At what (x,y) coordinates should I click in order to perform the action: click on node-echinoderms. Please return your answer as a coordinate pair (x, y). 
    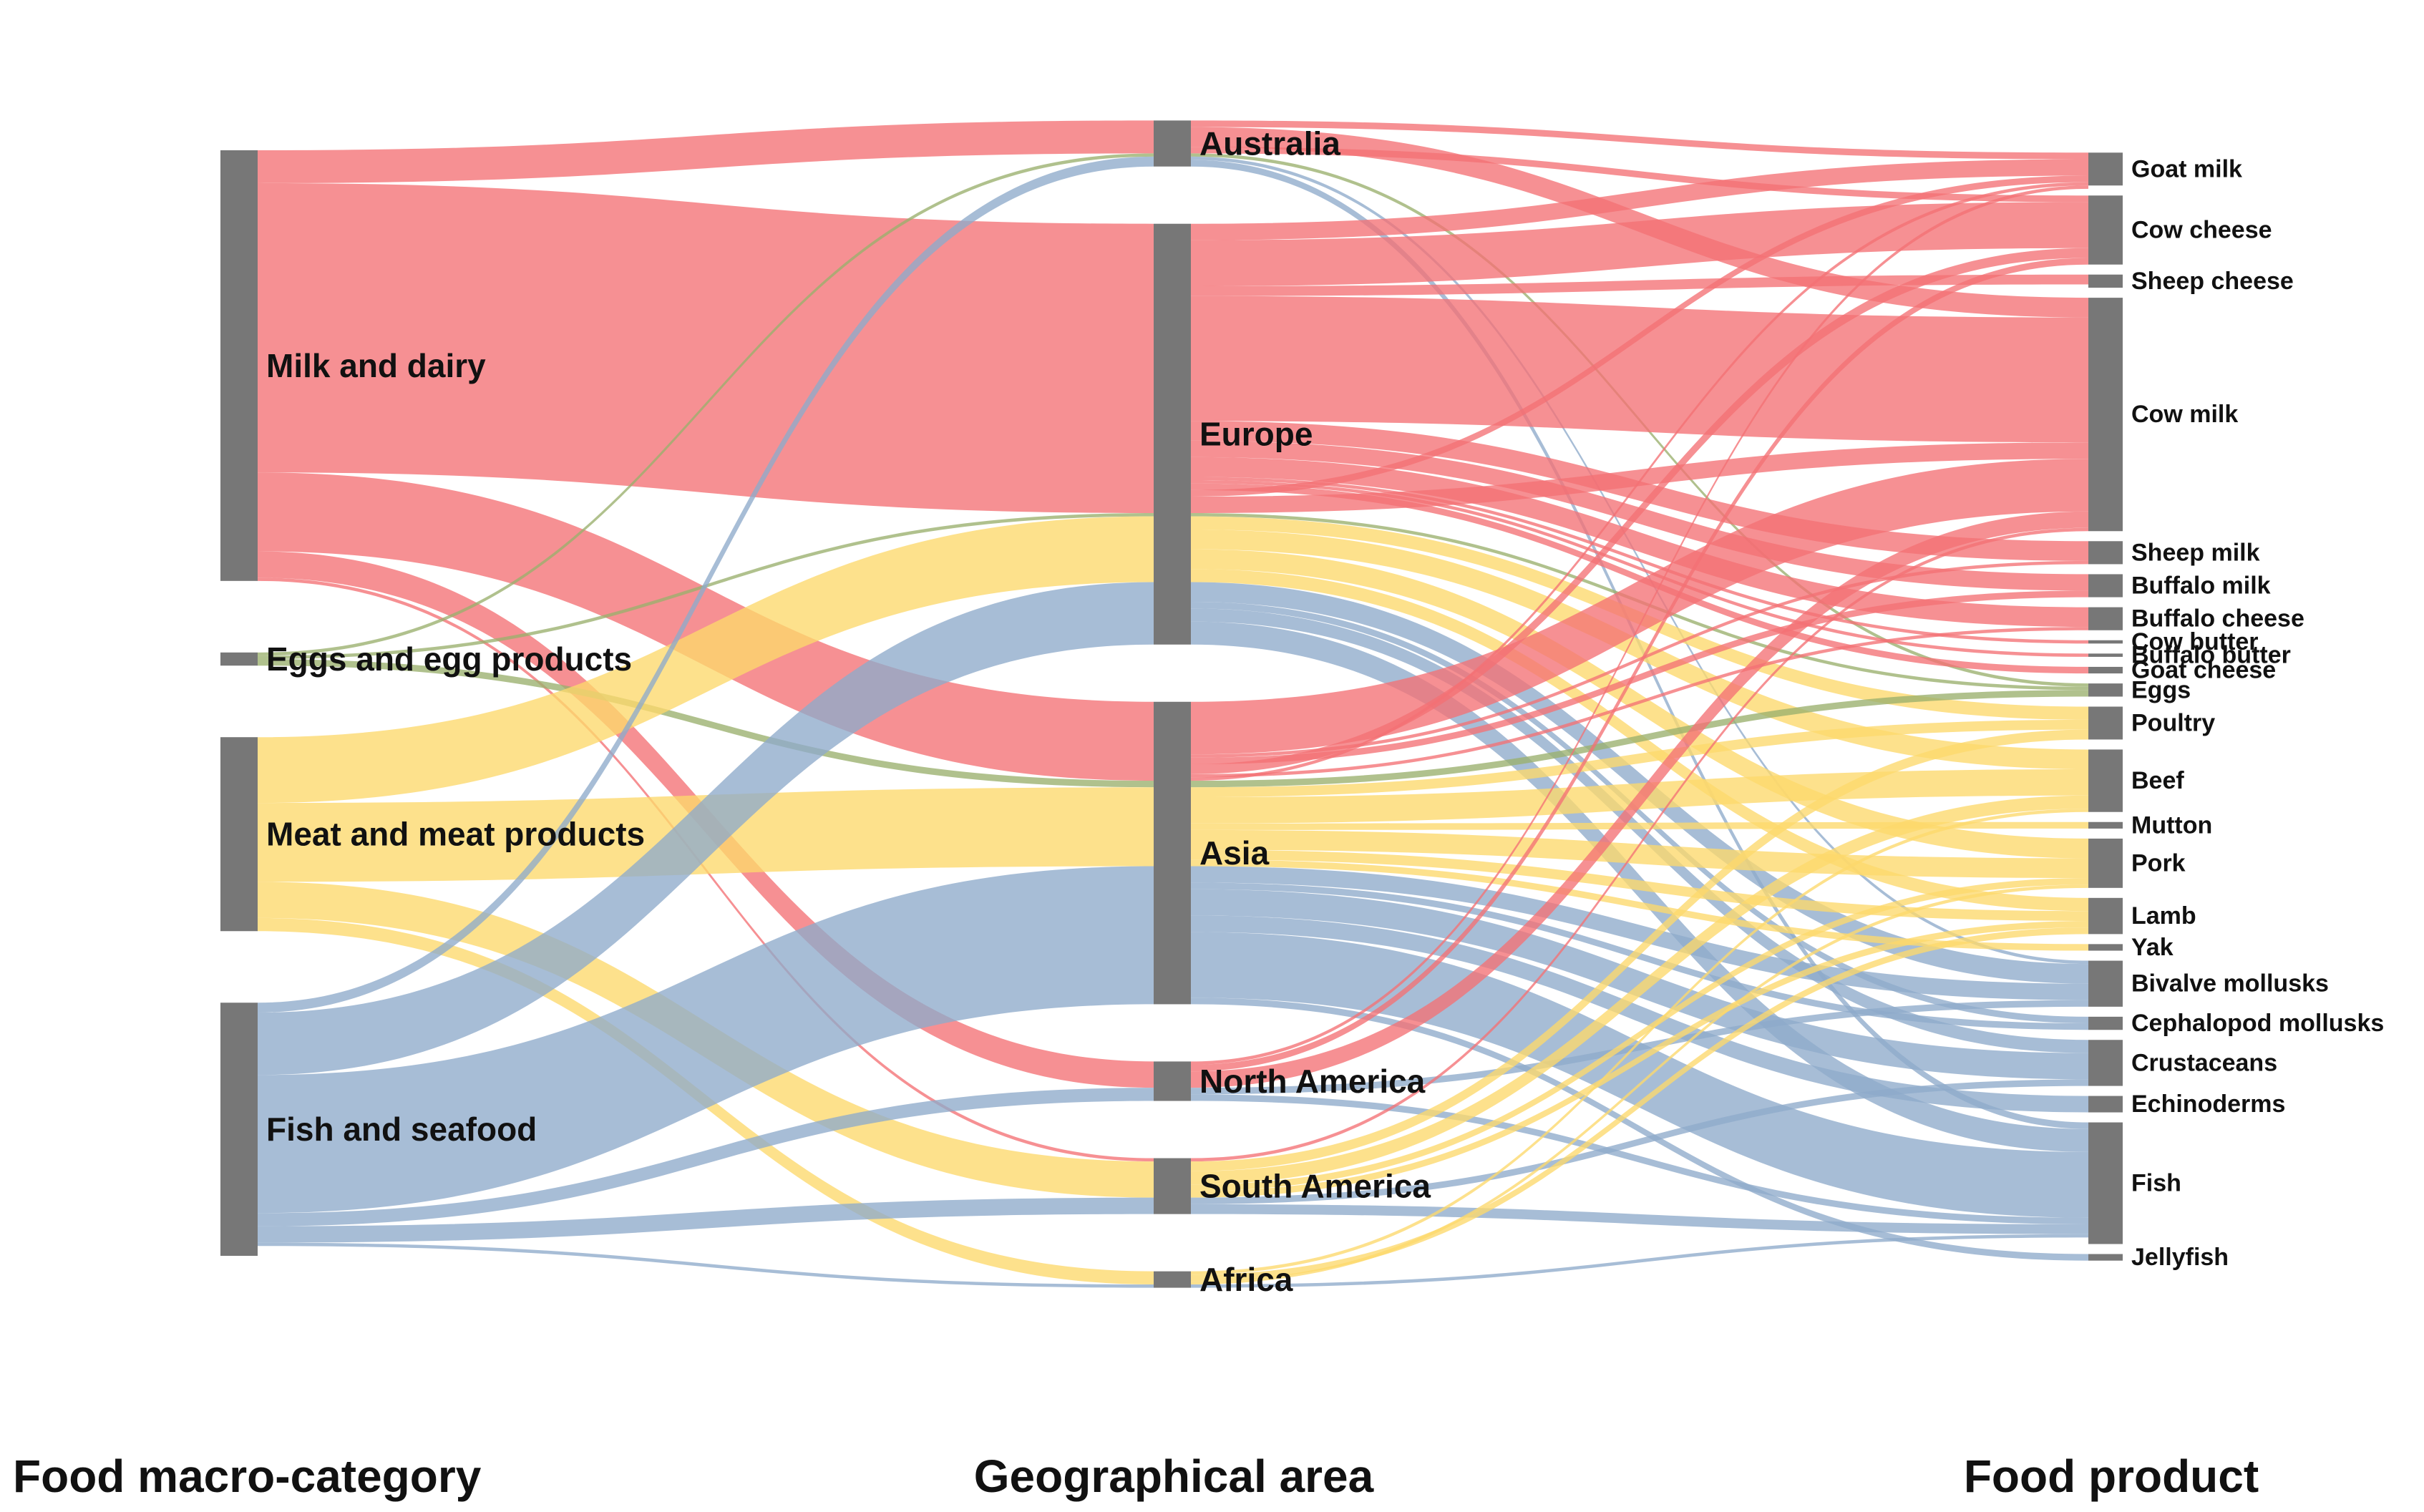
    Looking at the image, I should click on (2105, 1104).